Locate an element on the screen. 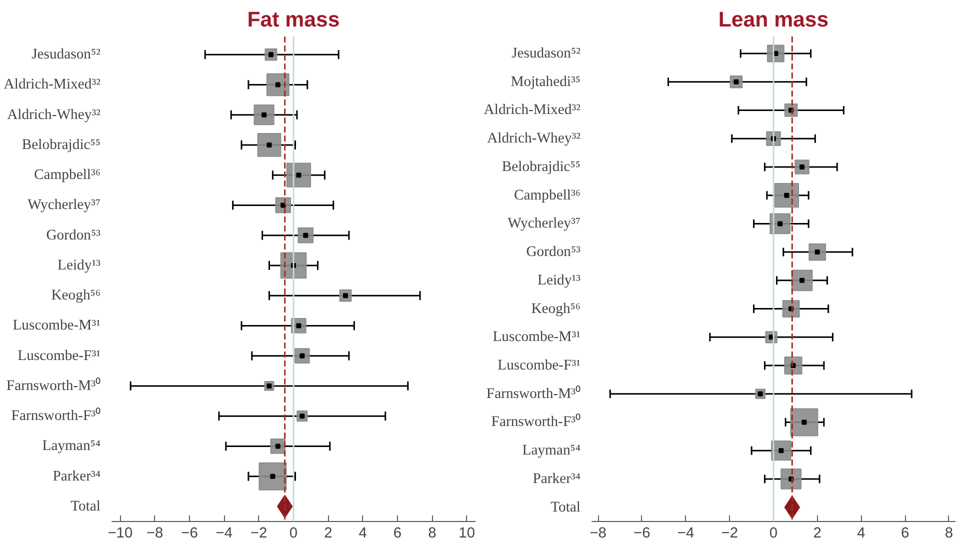 The image size is (971, 543). y-tick-label: Mojtahedi³⁵ is located at coordinates (545, 82).